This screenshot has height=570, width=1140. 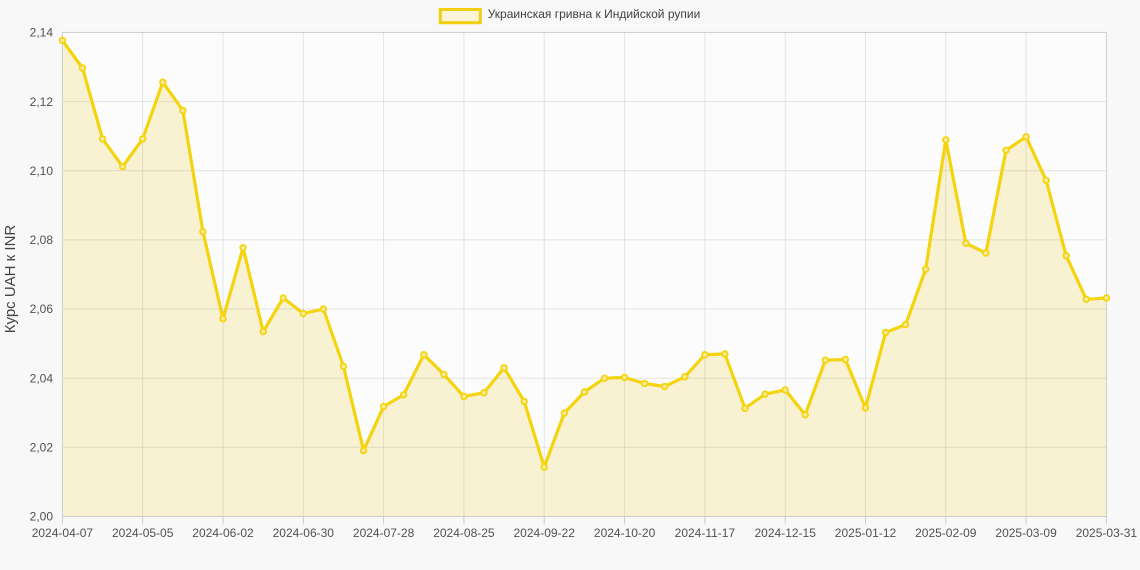 I want to click on svg-text: 2024-12-15, so click(x=786, y=533).